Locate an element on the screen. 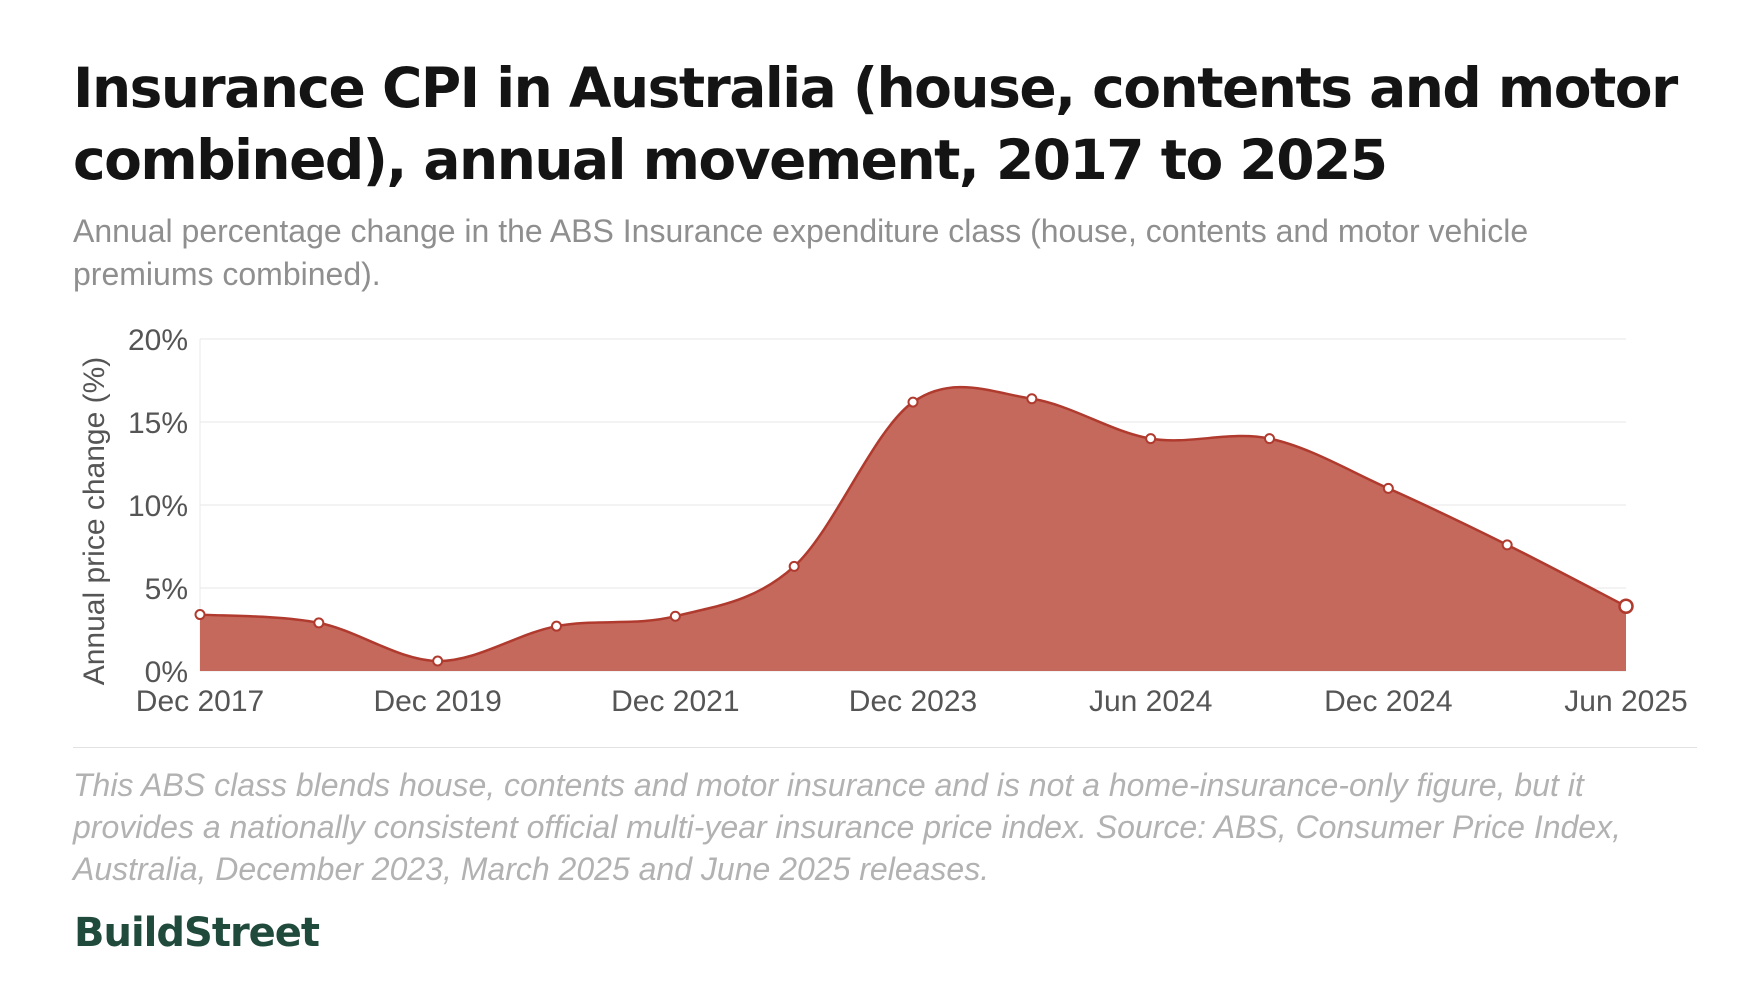  y-axis-label: Annual price change (%) is located at coordinates (94, 521).